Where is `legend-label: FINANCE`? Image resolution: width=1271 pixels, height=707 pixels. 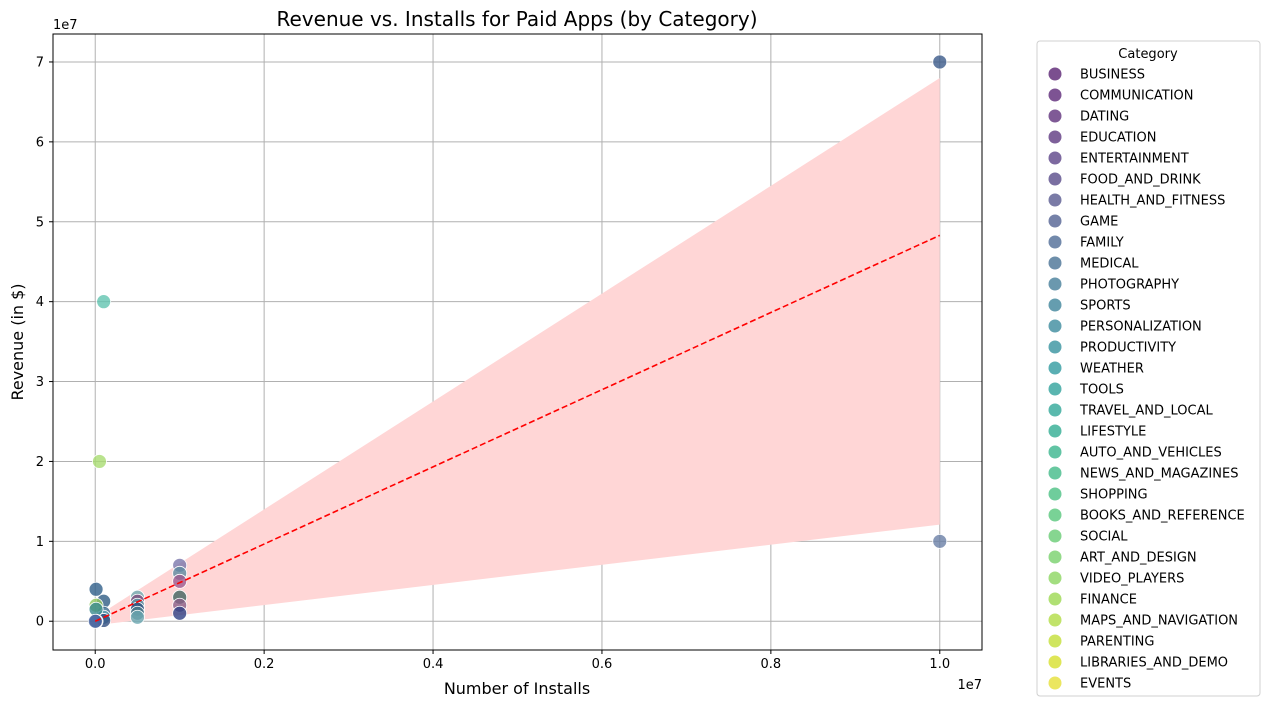 legend-label: FINANCE is located at coordinates (1108, 600).